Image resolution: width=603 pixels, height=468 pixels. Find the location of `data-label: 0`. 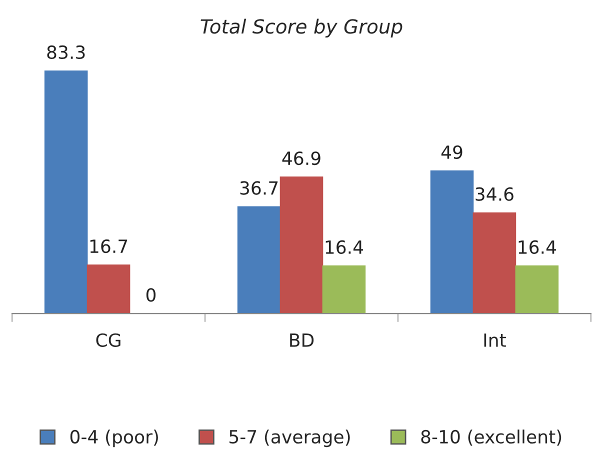

data-label: 0 is located at coordinates (151, 295).